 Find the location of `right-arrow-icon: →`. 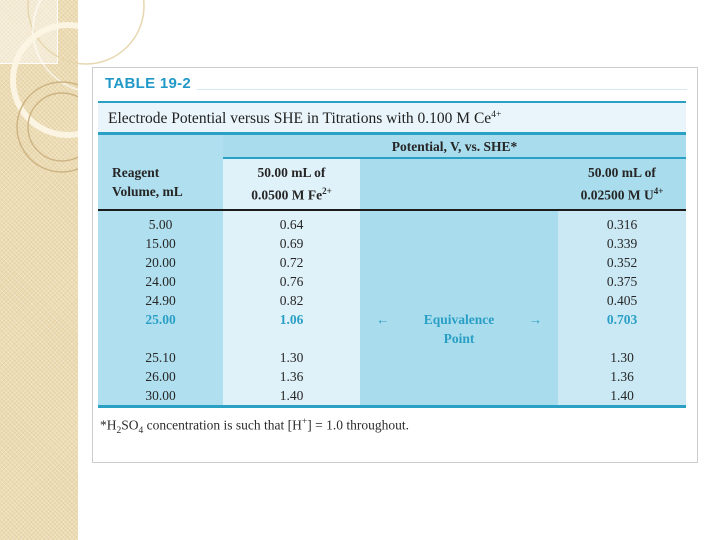

right-arrow-icon: → is located at coordinates (535, 319).